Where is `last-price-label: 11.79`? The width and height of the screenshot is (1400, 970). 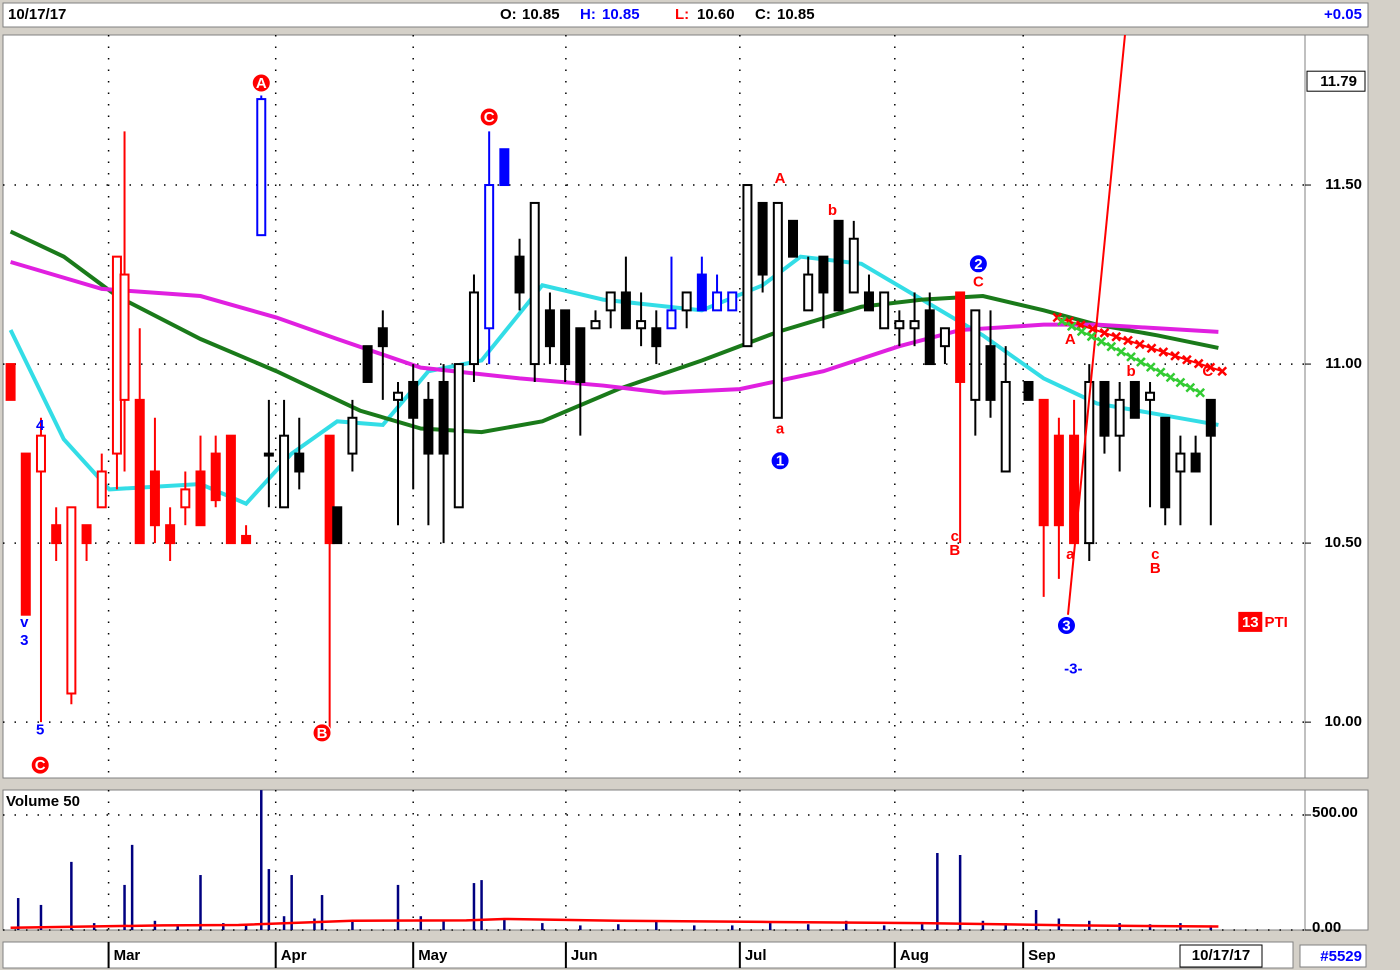
last-price-label: 11.79 is located at coordinates (1338, 81).